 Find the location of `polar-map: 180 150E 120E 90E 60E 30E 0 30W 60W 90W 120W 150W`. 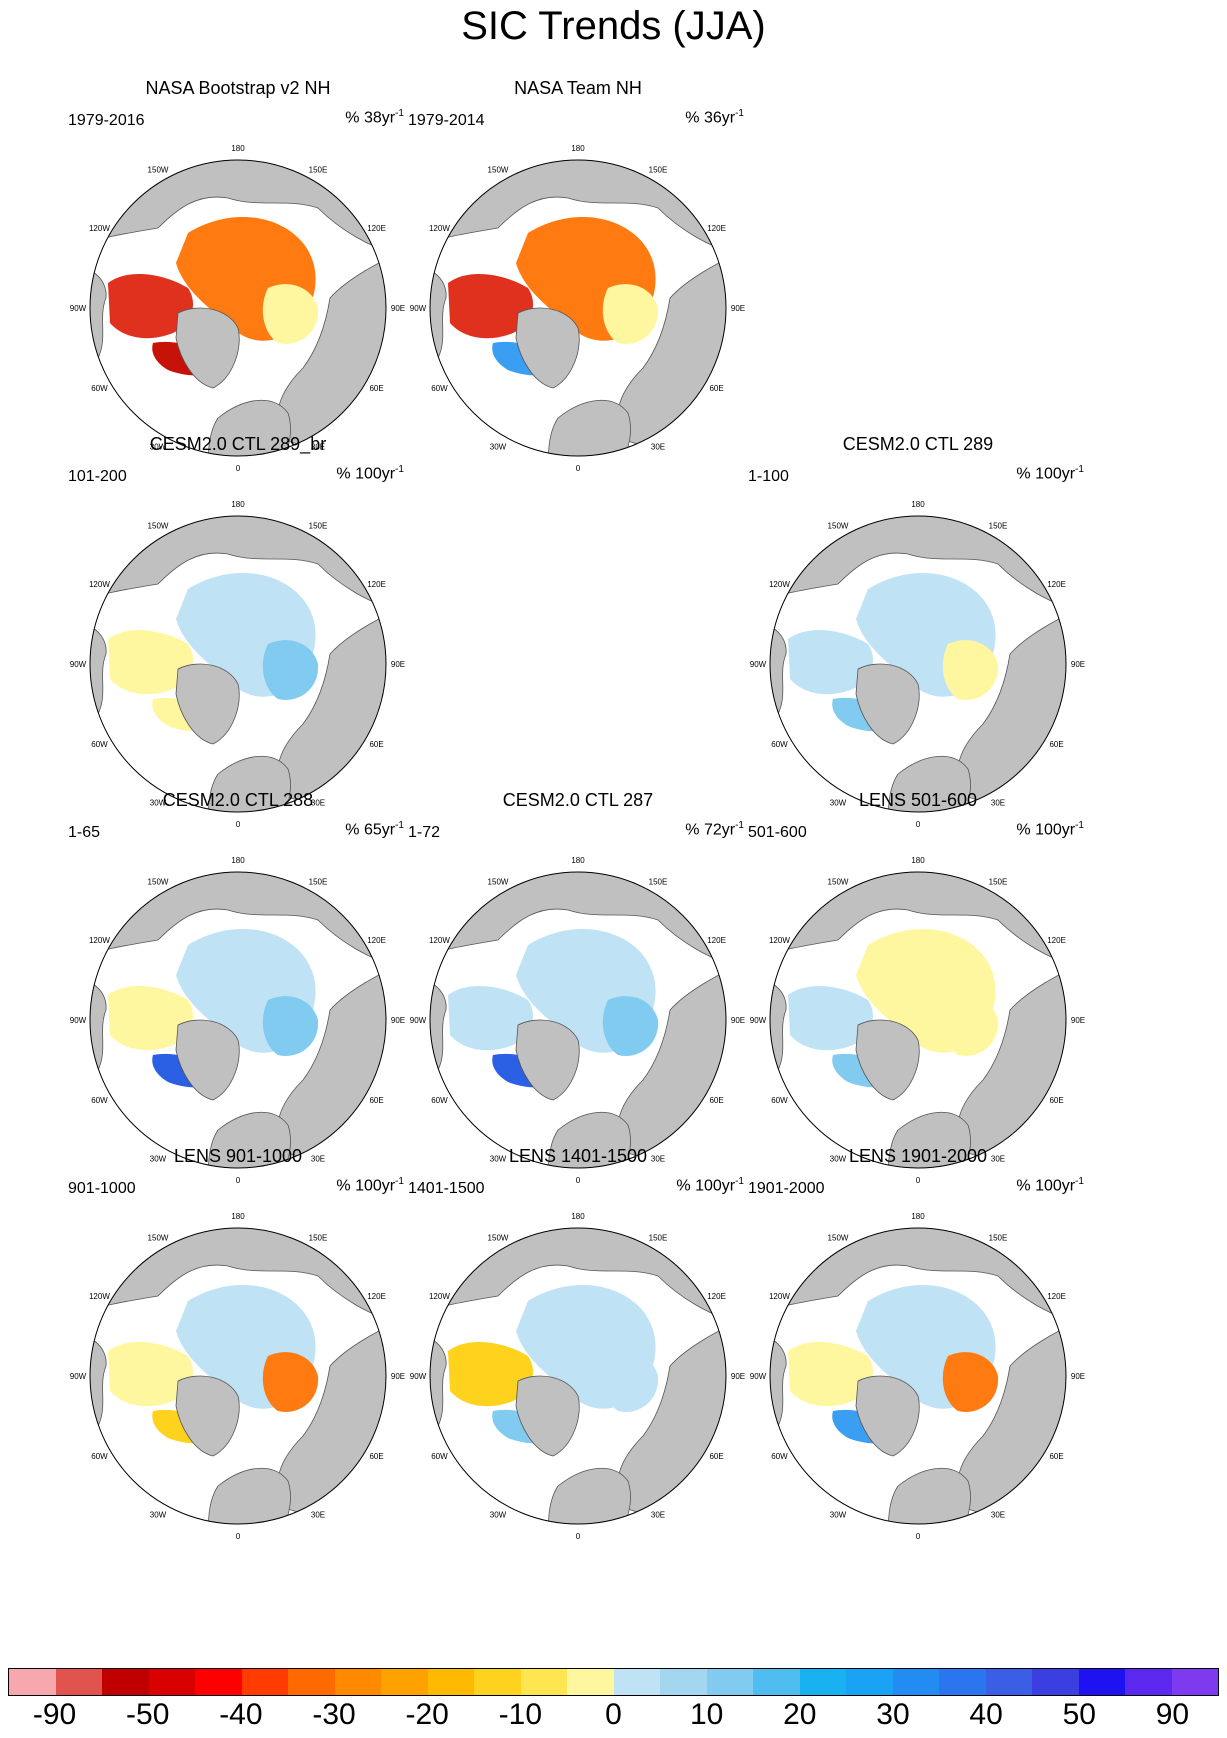

polar-map: 180 150E 120E 90E 60E 30E 0 30W 60W 90W 120W 150W is located at coordinates (917, 664).